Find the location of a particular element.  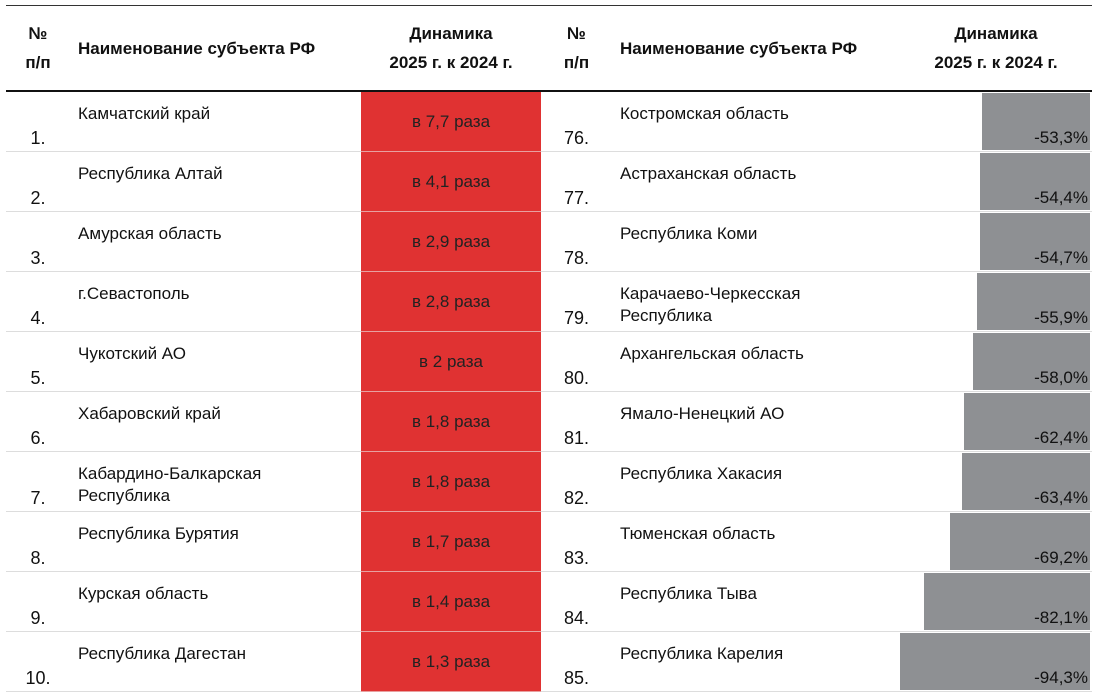

row-number: 1. is located at coordinates (38, 121).